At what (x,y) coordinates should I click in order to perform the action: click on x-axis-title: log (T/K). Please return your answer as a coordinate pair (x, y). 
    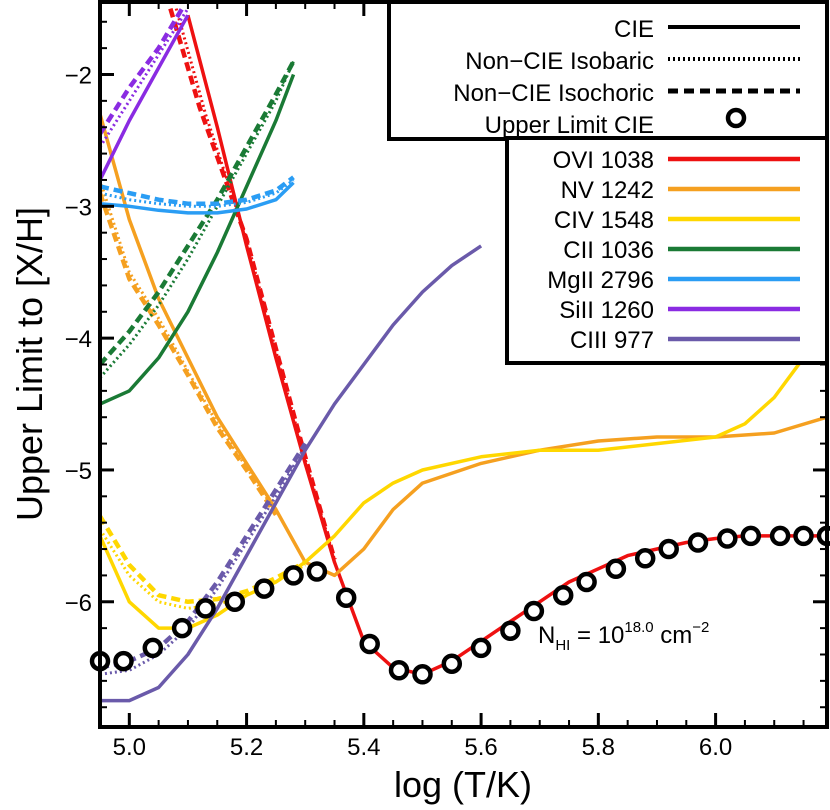
    Looking at the image, I should click on (463, 784).